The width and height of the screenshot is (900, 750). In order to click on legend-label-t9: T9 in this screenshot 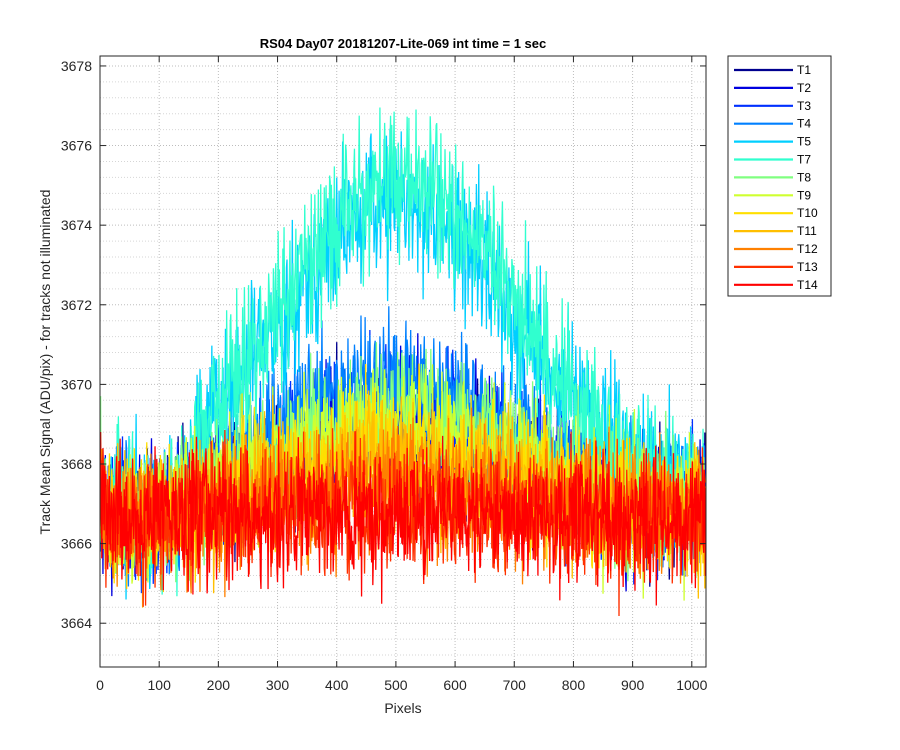, I will do `click(804, 195)`.